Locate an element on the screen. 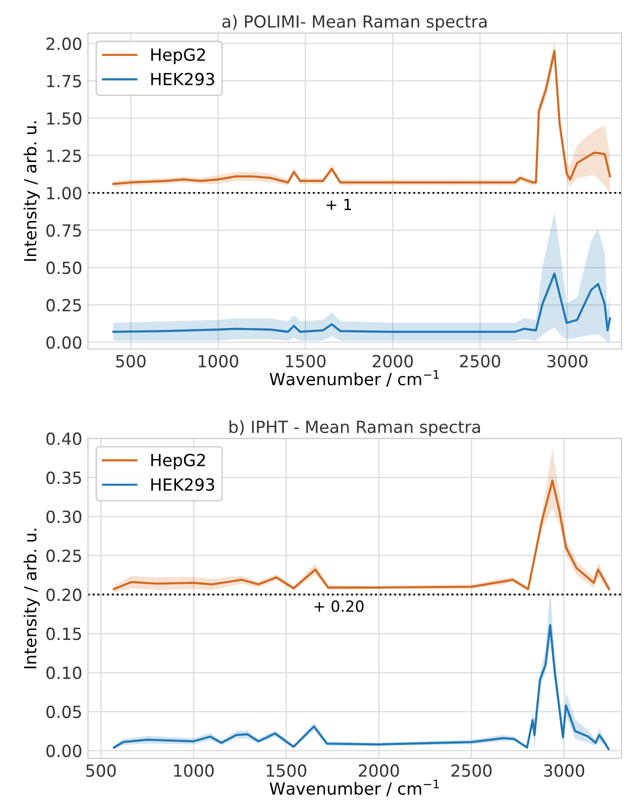 Image resolution: width=624 pixels, height=806 pixels. y-tick-label: 1.75 is located at coordinates (64, 81).